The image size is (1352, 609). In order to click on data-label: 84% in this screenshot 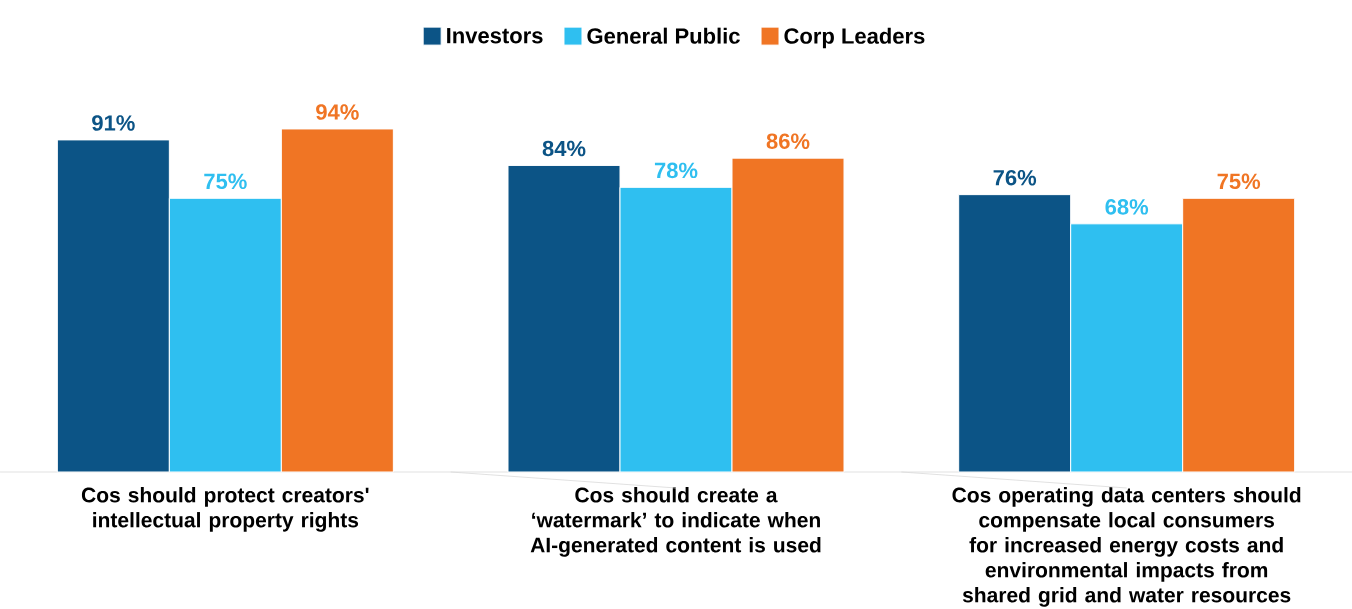, I will do `click(564, 148)`.